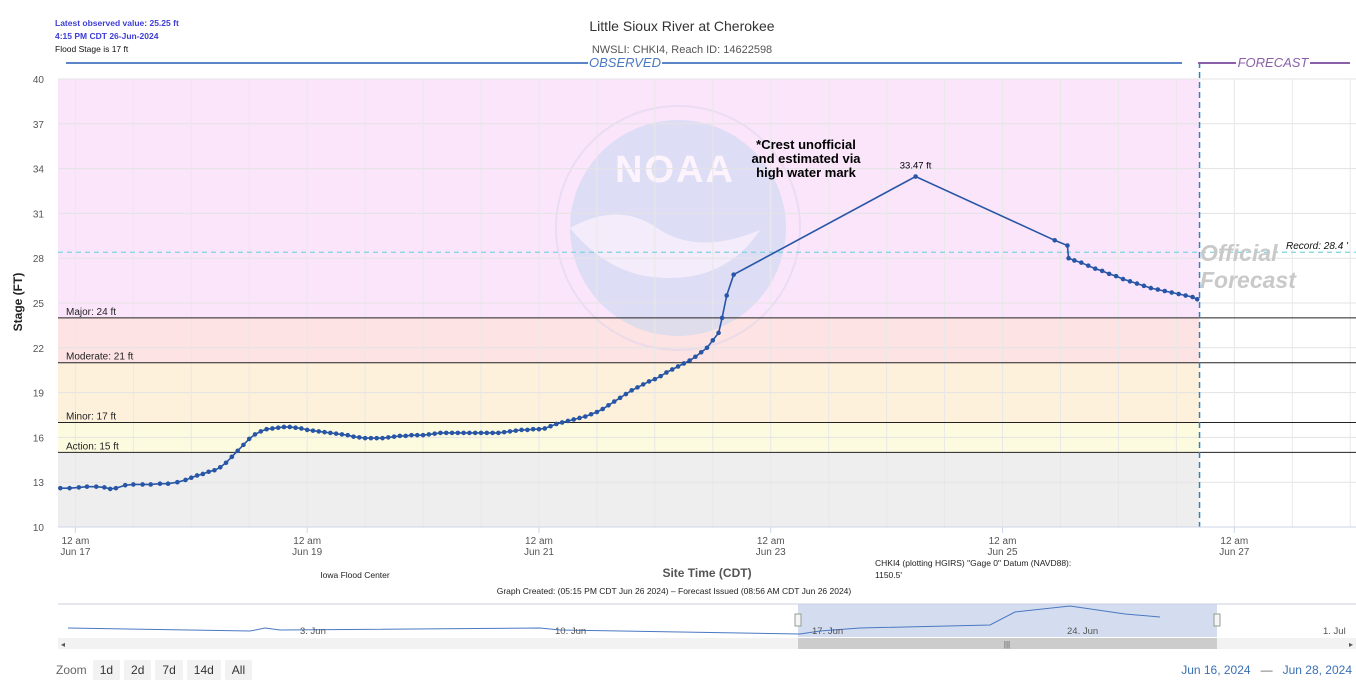  I want to click on x-tick-label: Jun 17, so click(75, 552).